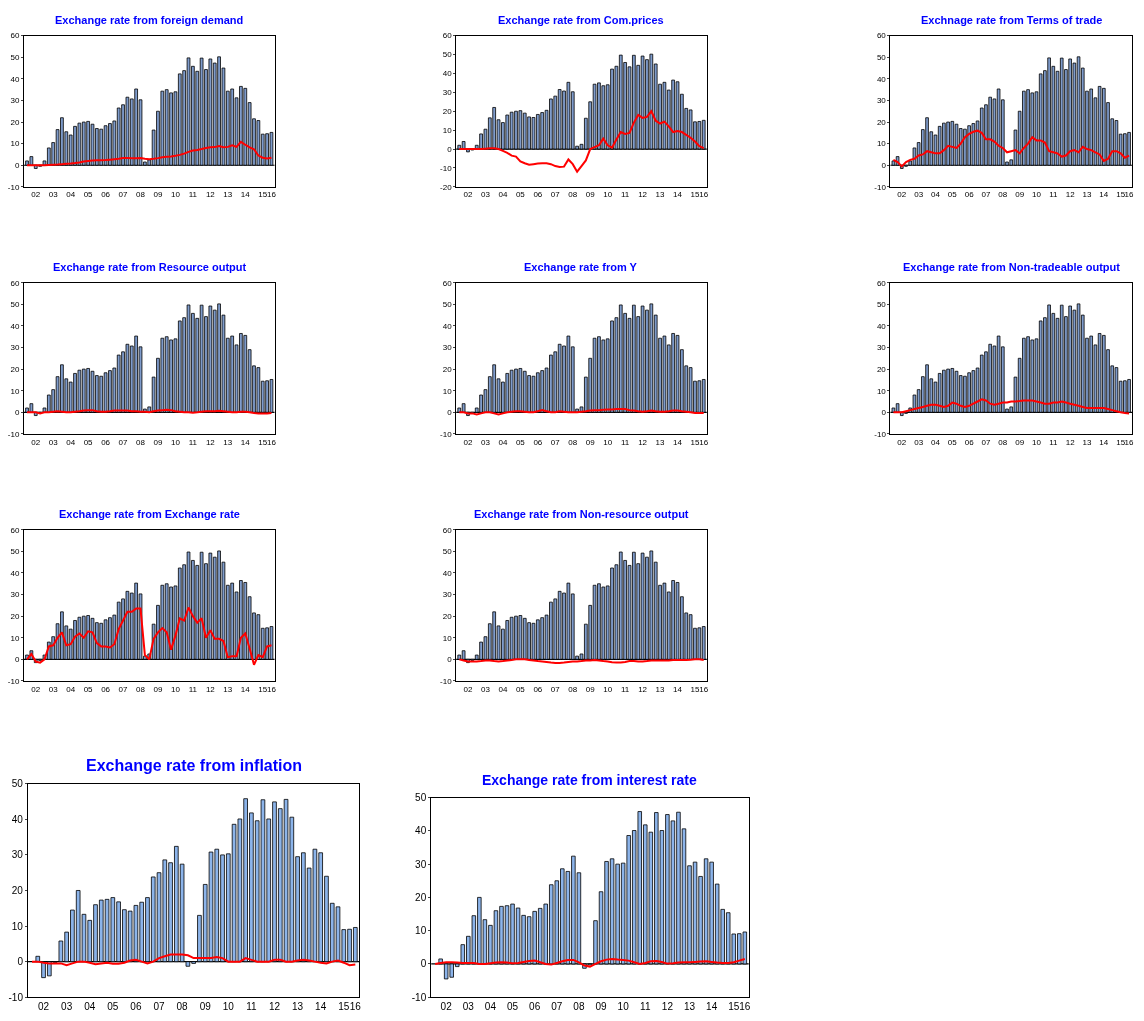  I want to click on y-tick-label: -20, so click(446, 187).